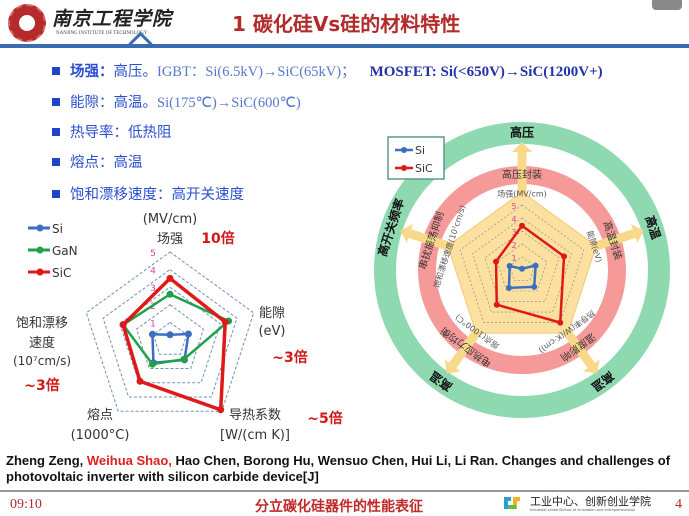 This screenshot has height=516, width=689. Describe the element at coordinates (217, 238) in the screenshot. I see `ratio-field: 10倍` at that location.